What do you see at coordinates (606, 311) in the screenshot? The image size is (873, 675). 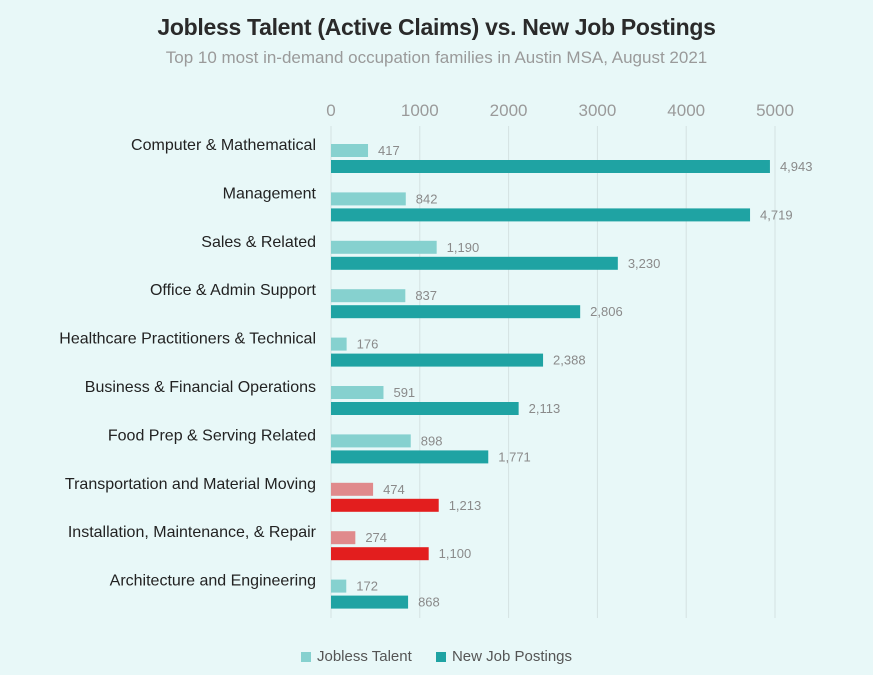 I see `data-label-new-job-postings-office-admin-support: 2,806` at bounding box center [606, 311].